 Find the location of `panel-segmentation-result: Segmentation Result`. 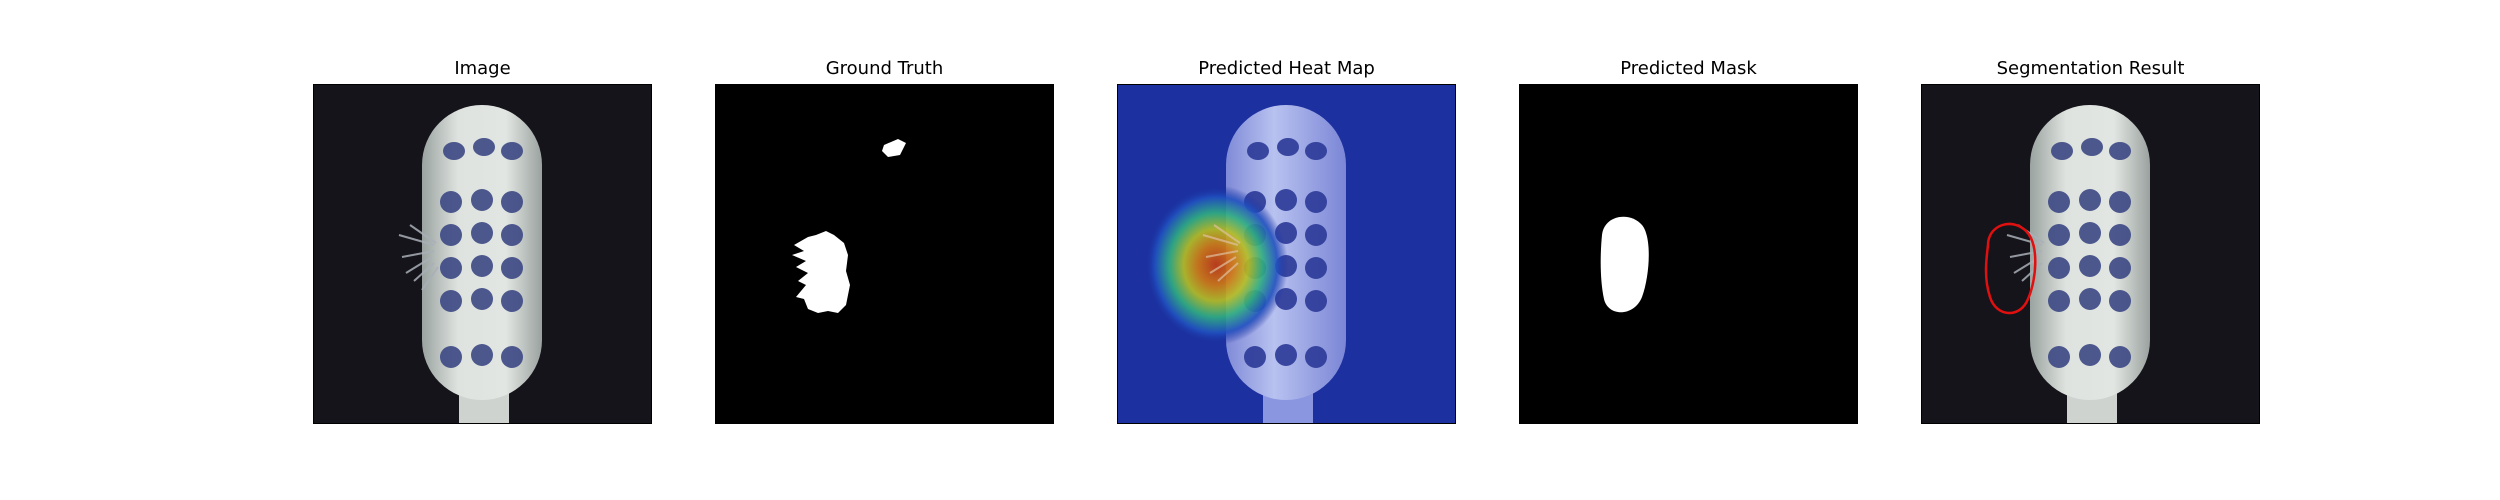

panel-segmentation-result: Segmentation Result is located at coordinates (2090, 241).